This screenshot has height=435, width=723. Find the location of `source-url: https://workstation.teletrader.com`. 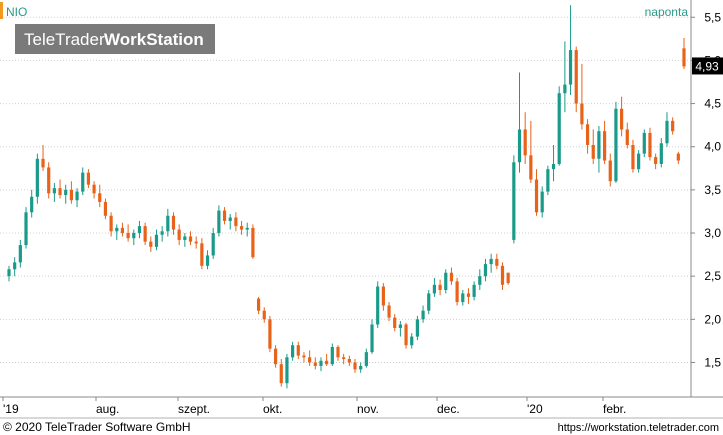

source-url: https://workstation.teletrader.com is located at coordinates (638, 428).